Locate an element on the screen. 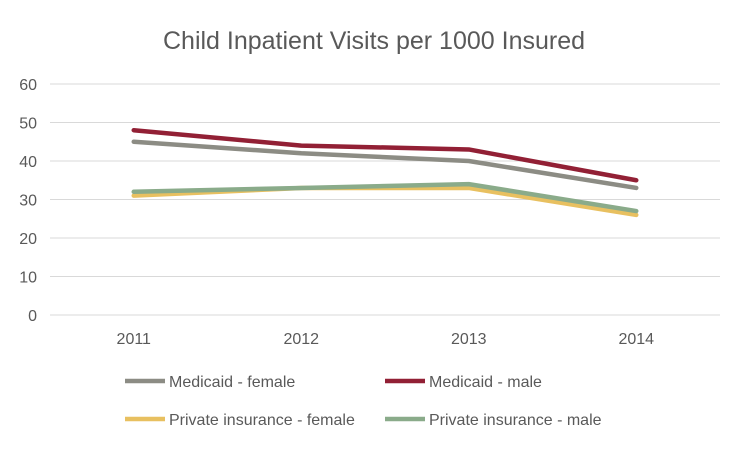  series-line-private-insurance-male is located at coordinates (385, 197).